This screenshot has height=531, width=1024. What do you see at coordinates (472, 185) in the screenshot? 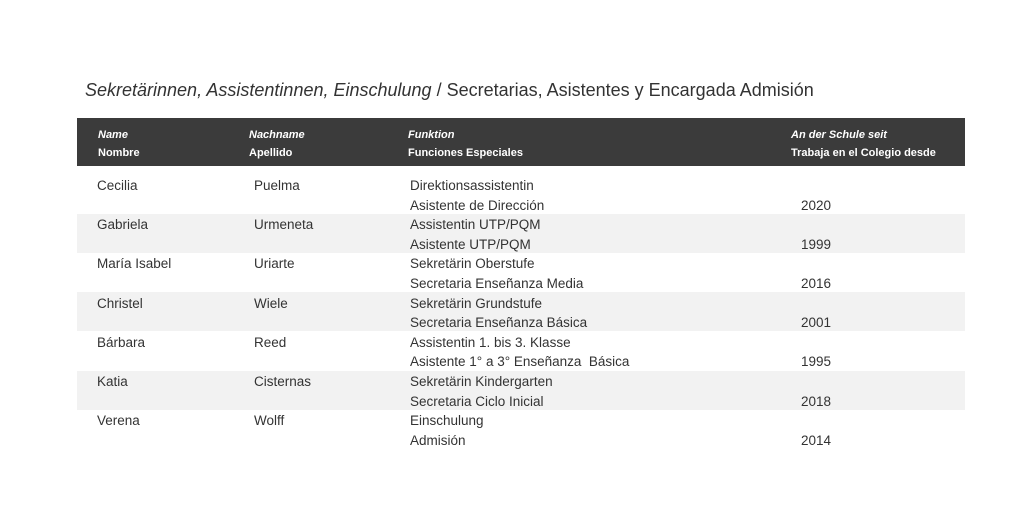
I see `function-de: Direktionsassistentin` at bounding box center [472, 185].